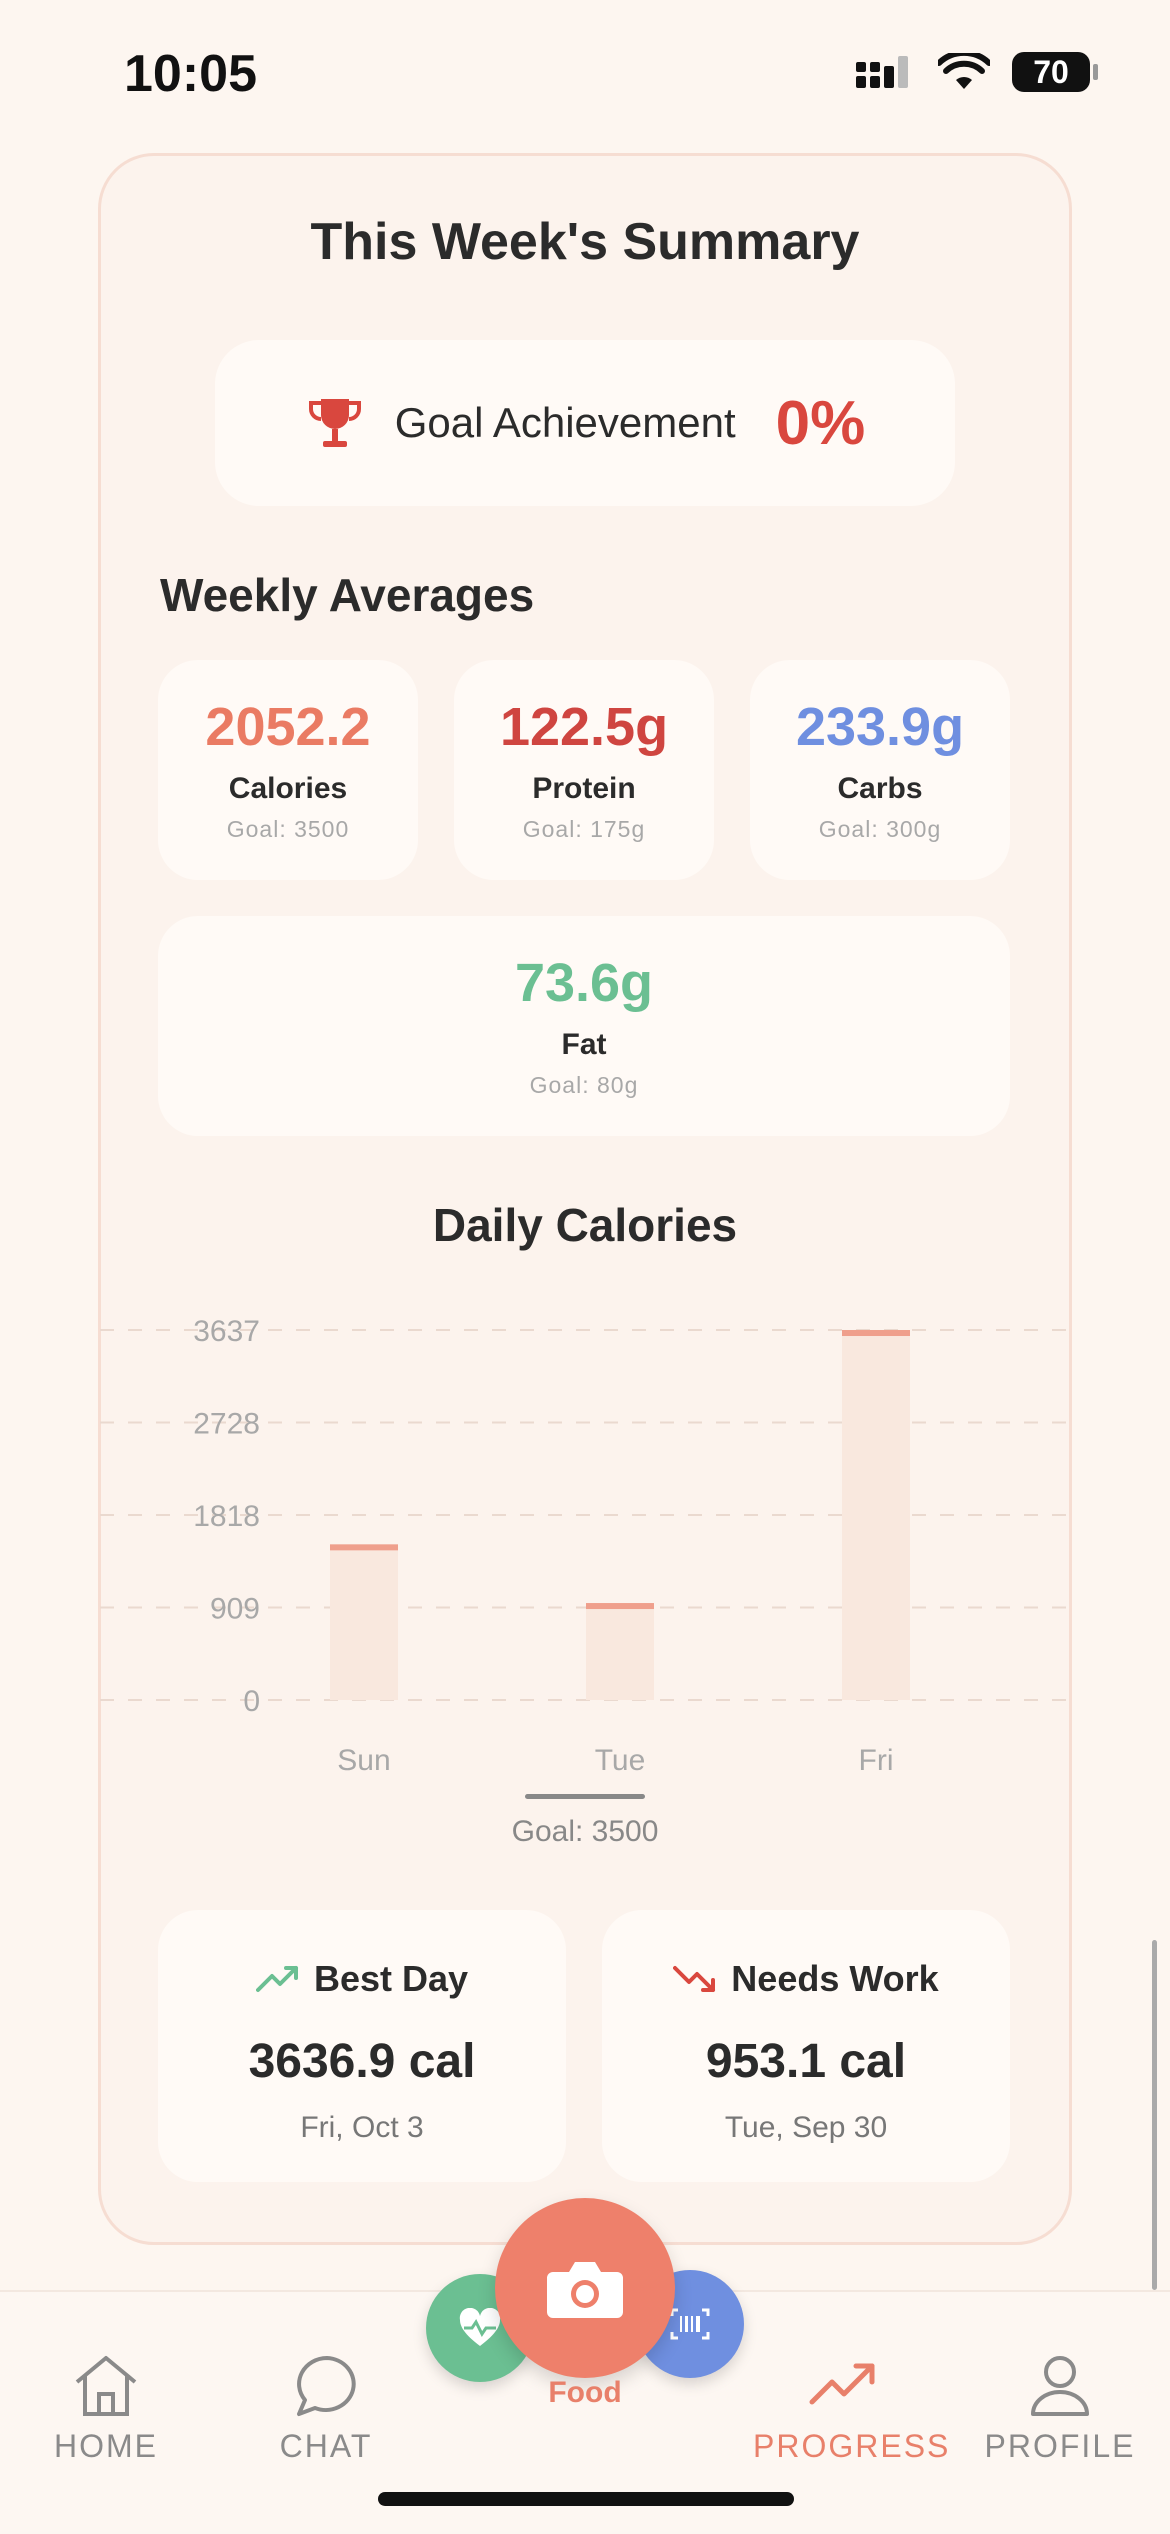 This screenshot has width=1170, height=2534. I want to click on trending-down-icon, so click(694, 1979).